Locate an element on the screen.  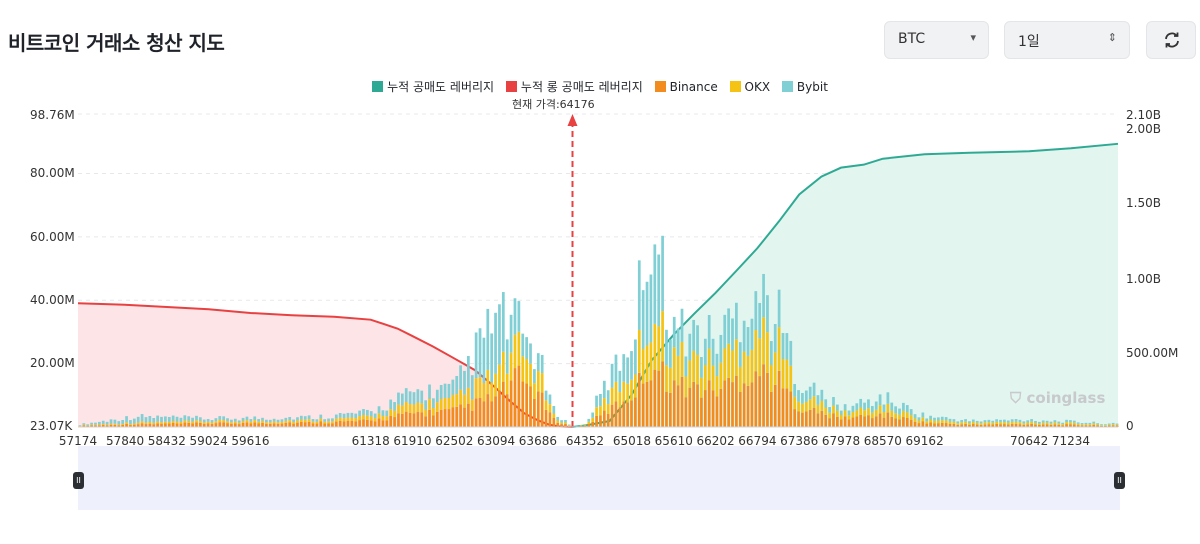
y-left-tick: 23.07K is located at coordinates (51, 426).